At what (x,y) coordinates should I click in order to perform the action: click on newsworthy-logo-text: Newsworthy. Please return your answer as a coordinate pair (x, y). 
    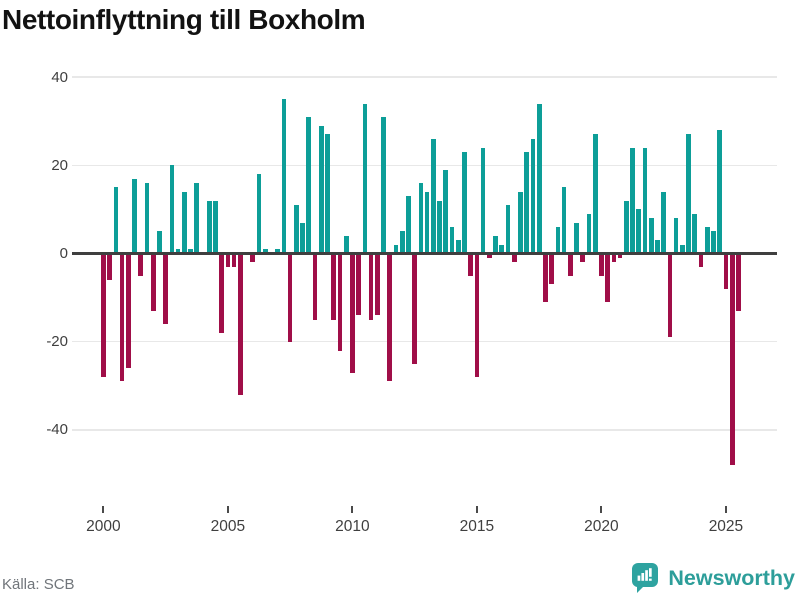
    Looking at the image, I should click on (731, 577).